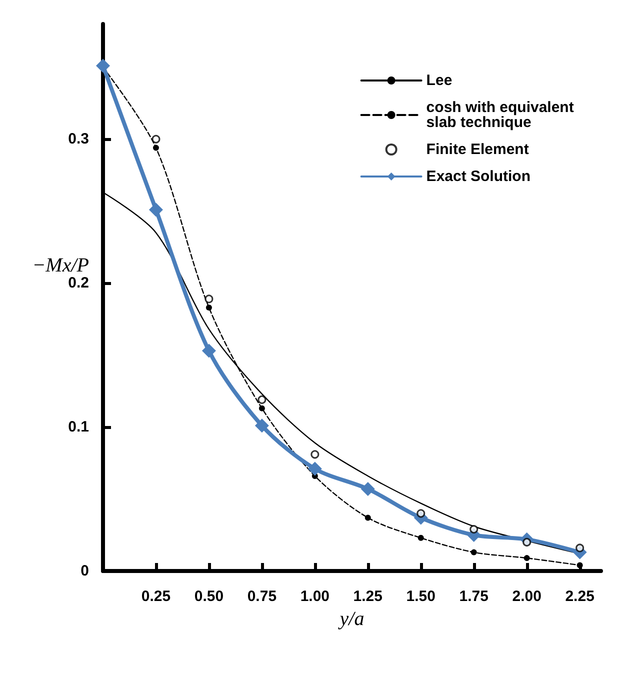  Describe the element at coordinates (351, 619) in the screenshot. I see `x-axis-title: y/a` at that location.